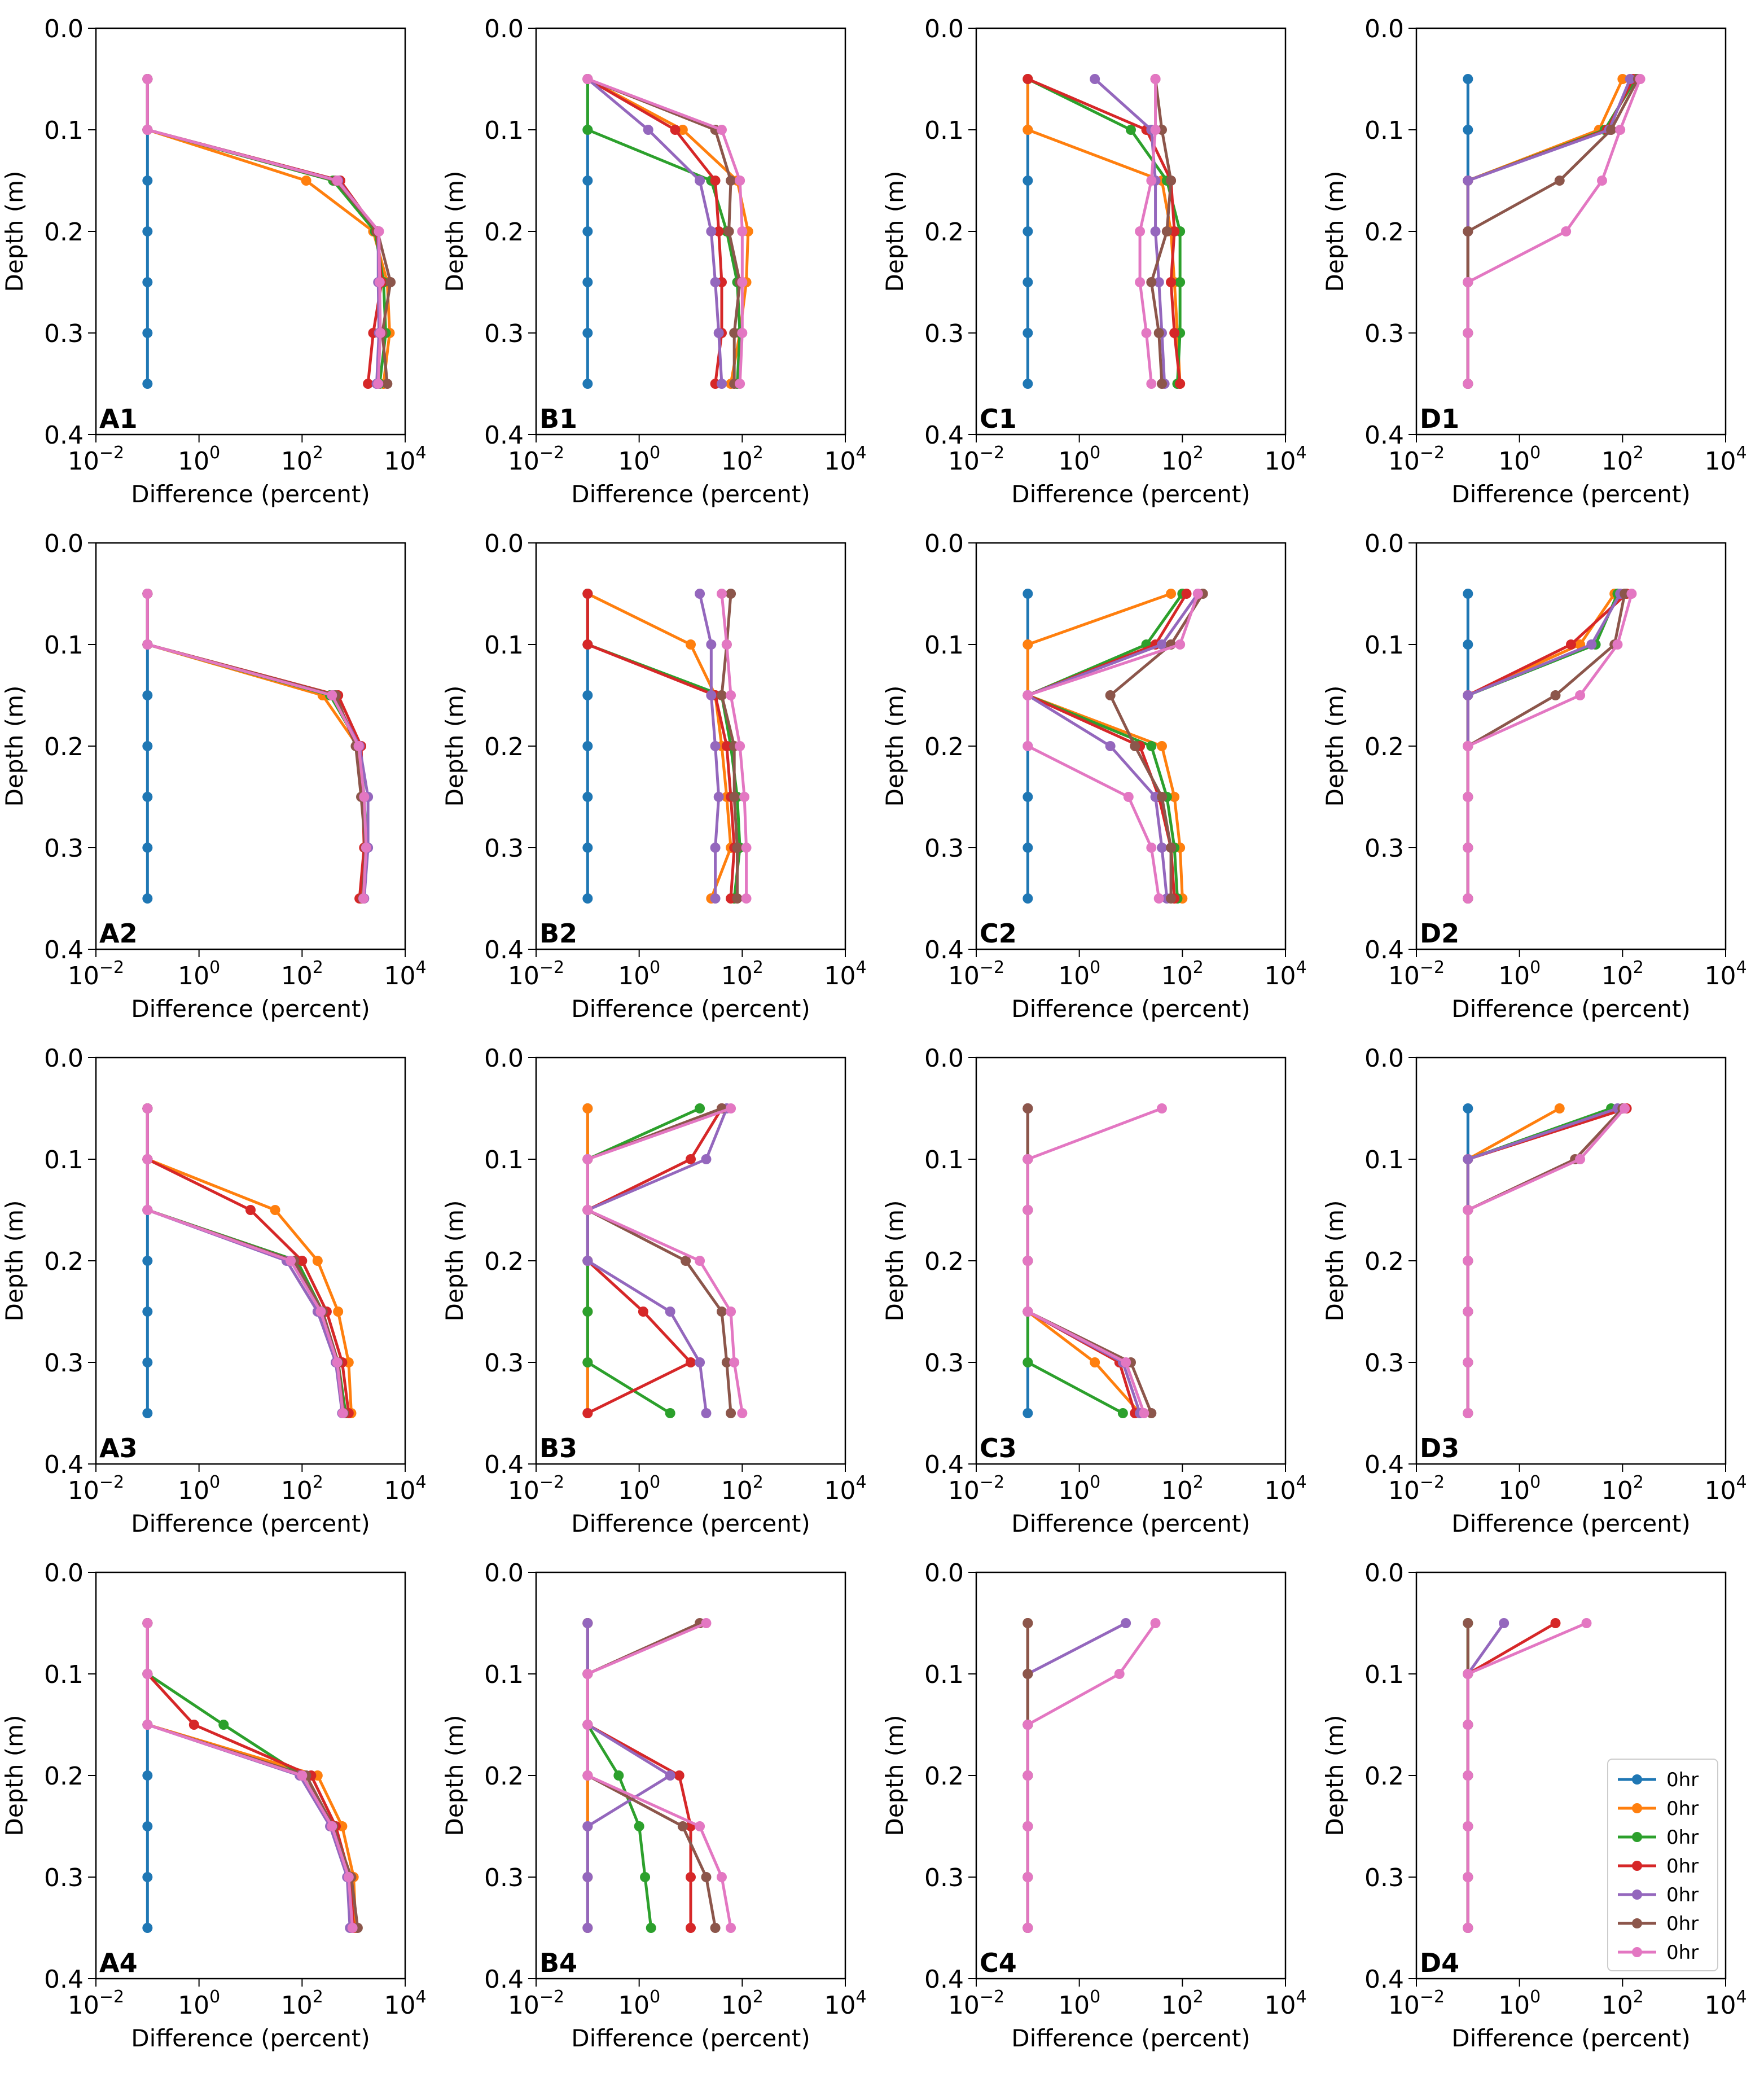 The width and height of the screenshot is (1764, 2078). What do you see at coordinates (64, 1261) in the screenshot?
I see `y-tick-label: 0.2` at bounding box center [64, 1261].